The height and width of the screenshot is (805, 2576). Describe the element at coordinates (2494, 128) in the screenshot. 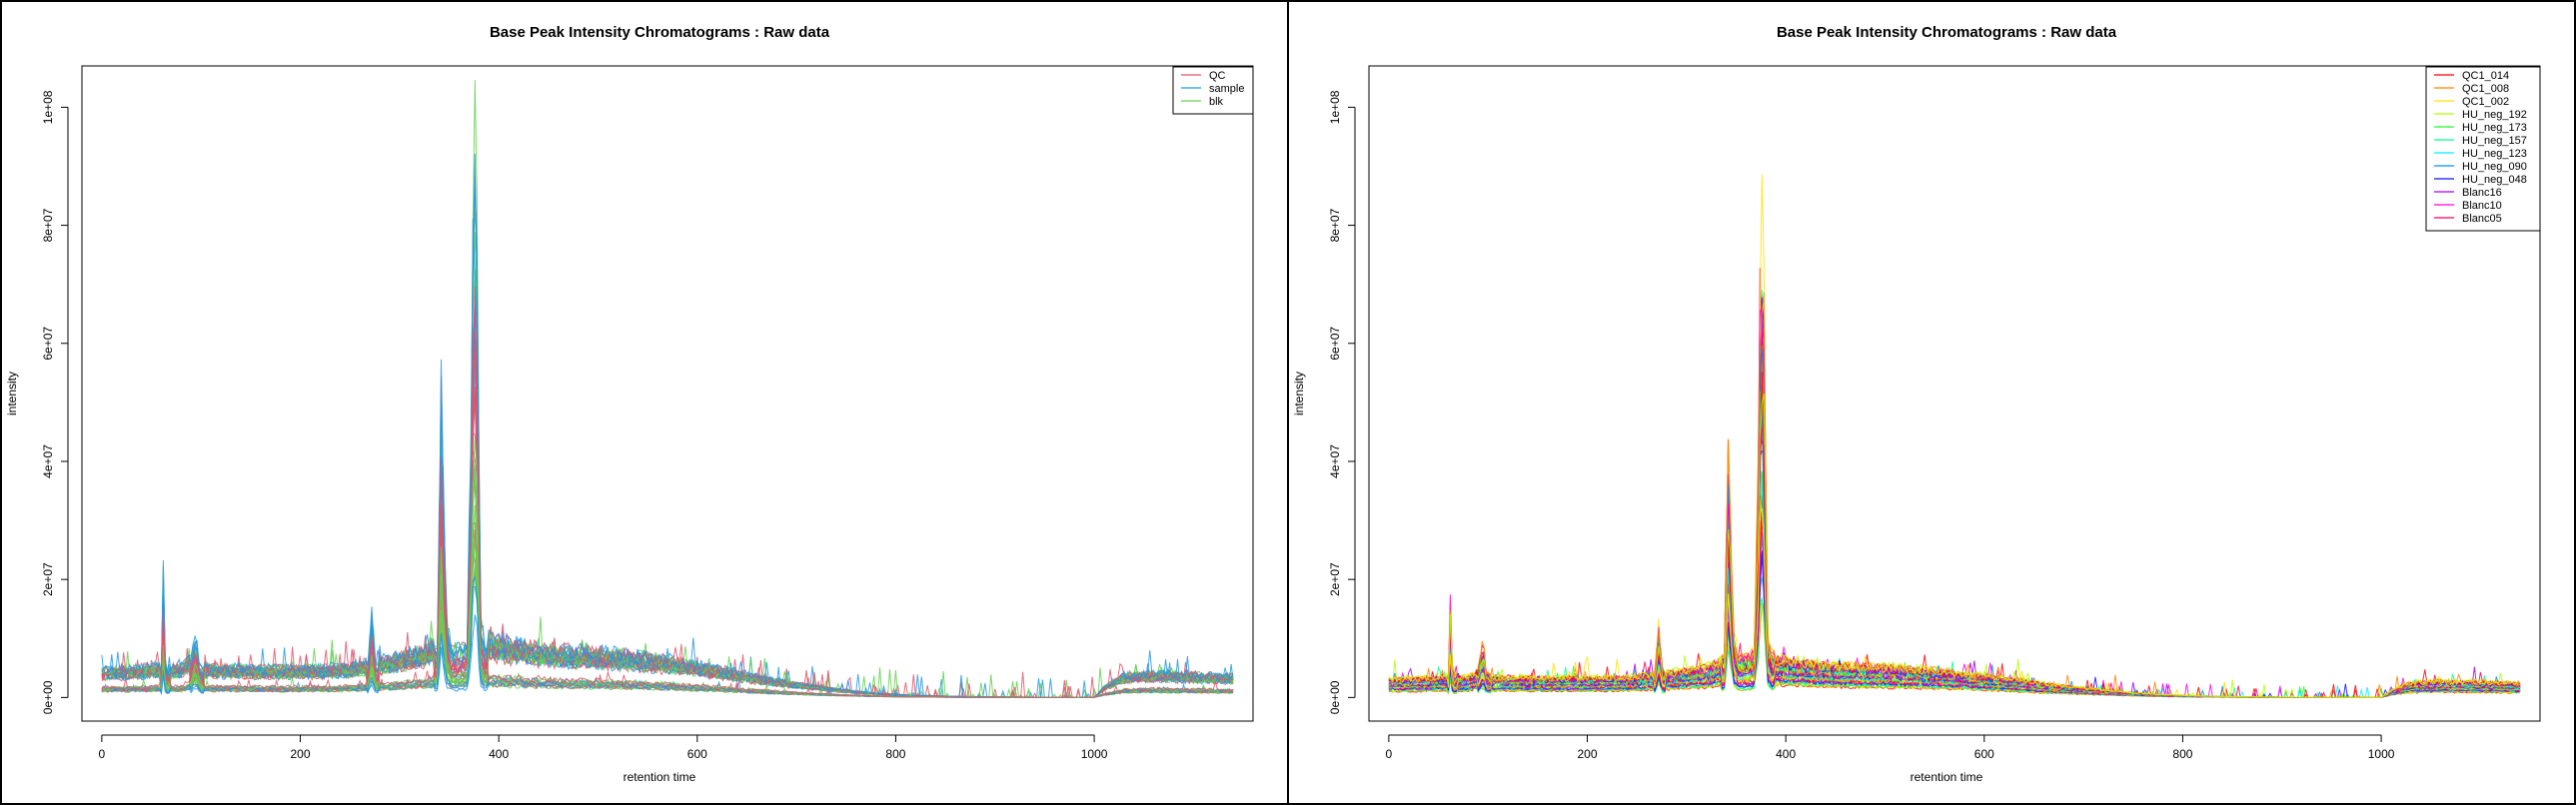

I see `legend-label: HU_neg_173` at that location.